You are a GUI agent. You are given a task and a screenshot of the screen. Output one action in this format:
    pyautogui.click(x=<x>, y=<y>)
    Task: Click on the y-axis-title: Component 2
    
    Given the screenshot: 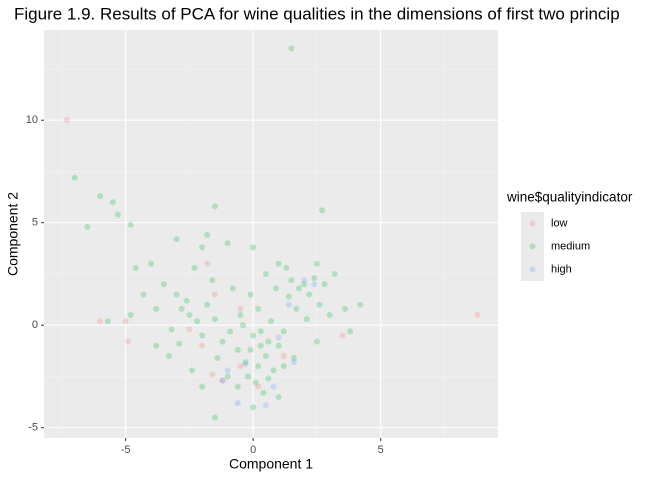 What is the action you would take?
    pyautogui.click(x=13, y=234)
    